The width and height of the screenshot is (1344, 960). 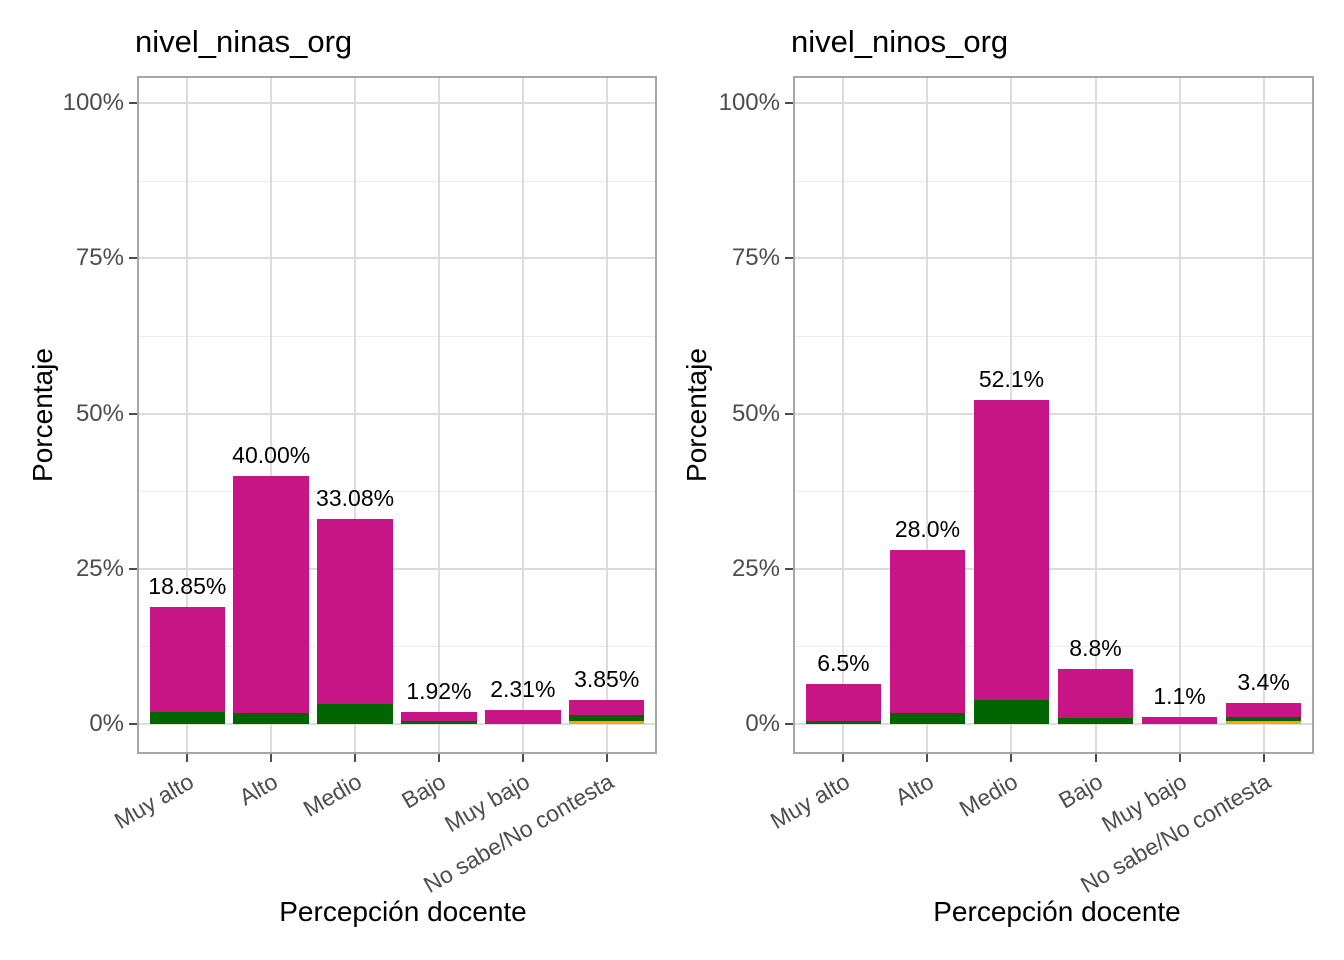 I want to click on chart-title-ninas: nivel_ninas_org, so click(x=244, y=41).